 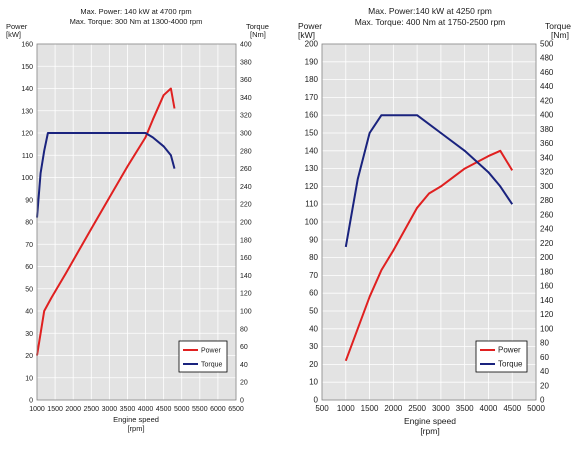 I want to click on y-right-tick-label: 320, so click(x=246, y=116).